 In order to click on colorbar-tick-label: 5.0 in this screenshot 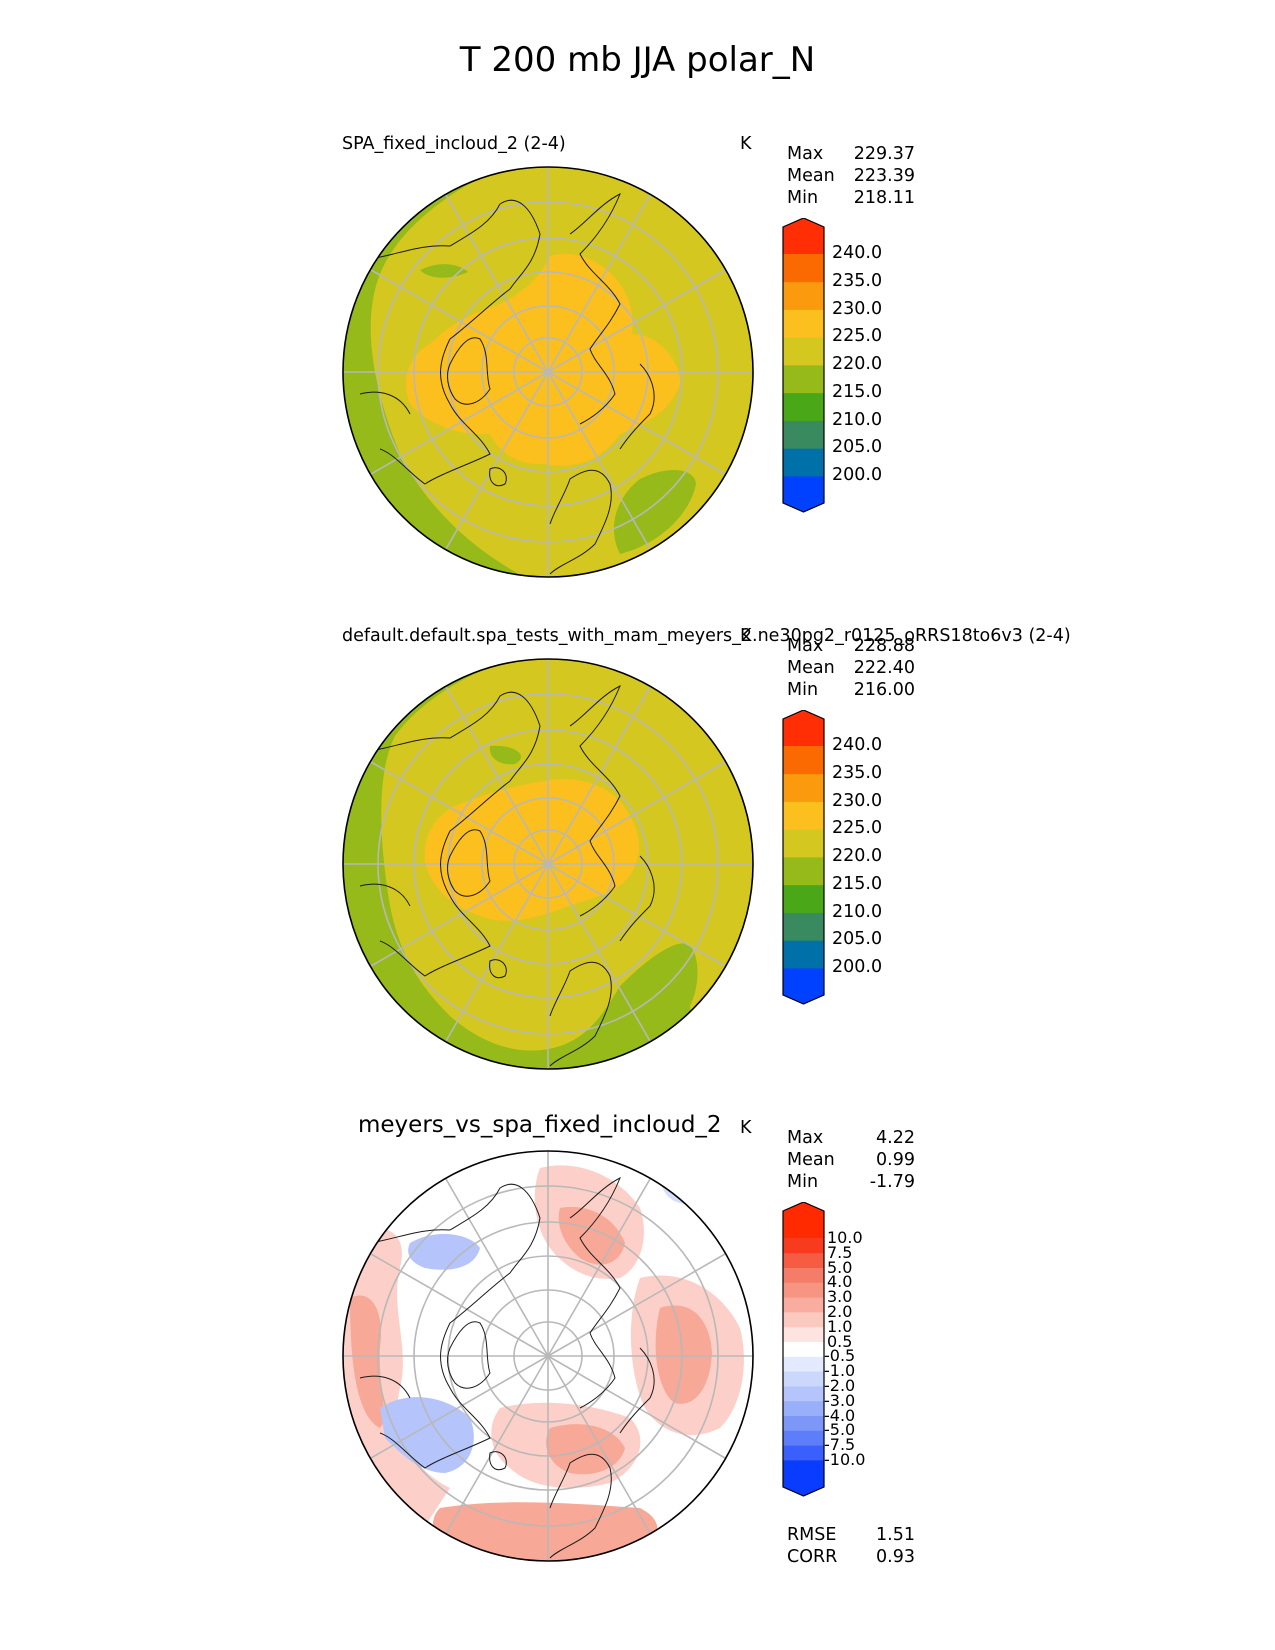, I will do `click(840, 1267)`.